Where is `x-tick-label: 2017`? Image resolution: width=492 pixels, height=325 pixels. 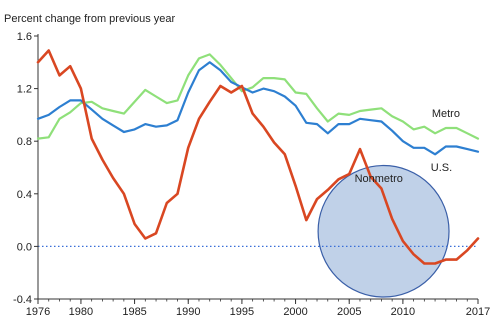
x-tick-label: 2017 is located at coordinates (478, 312).